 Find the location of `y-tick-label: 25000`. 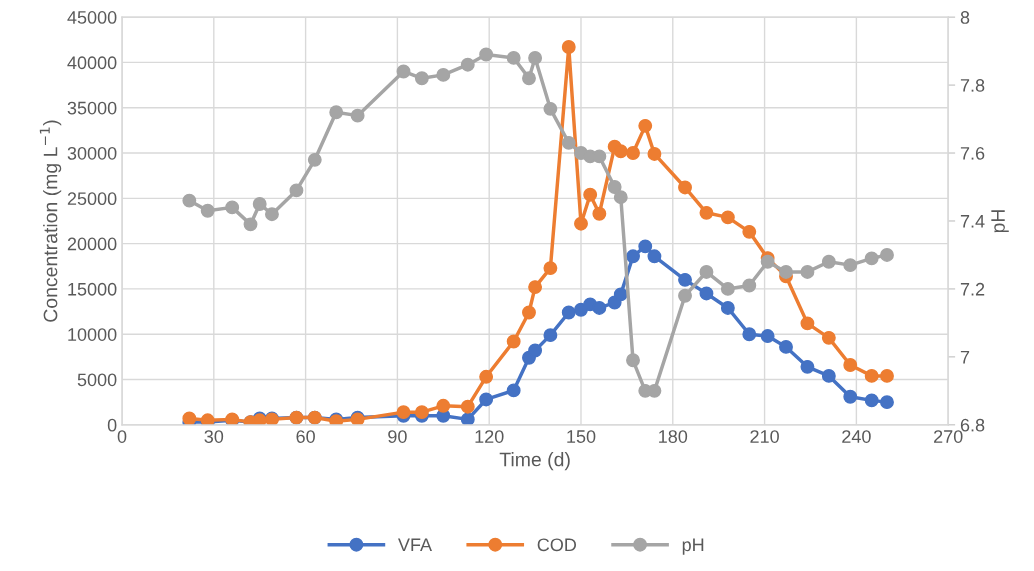

y-tick-label: 25000 is located at coordinates (92, 199).